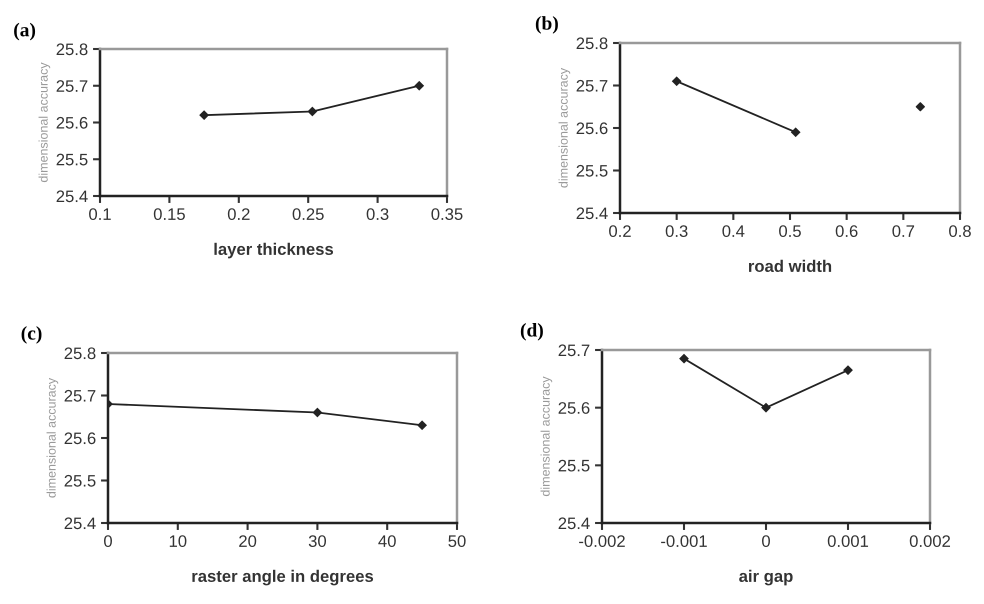 This screenshot has width=984, height=604. I want to click on x-axis-title: air gap, so click(766, 578).